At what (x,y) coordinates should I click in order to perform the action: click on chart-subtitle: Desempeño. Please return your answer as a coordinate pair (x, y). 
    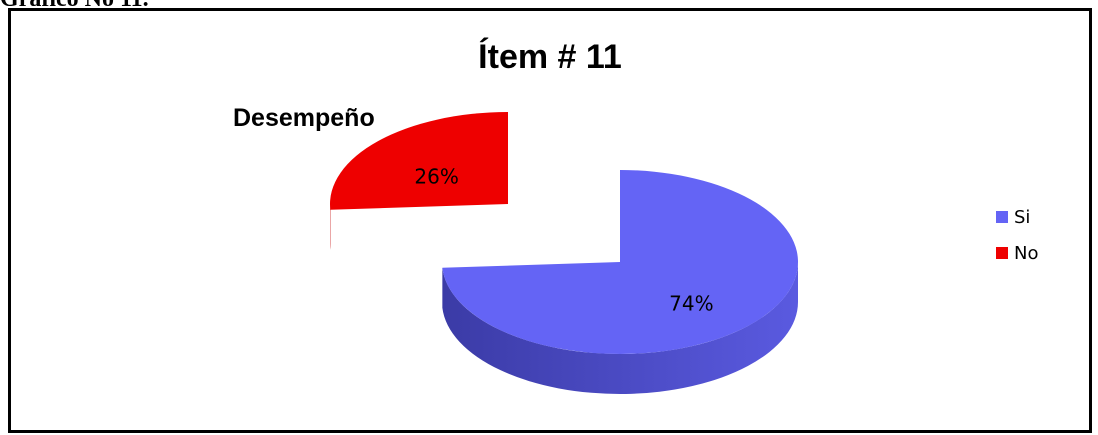
    Looking at the image, I should click on (304, 118).